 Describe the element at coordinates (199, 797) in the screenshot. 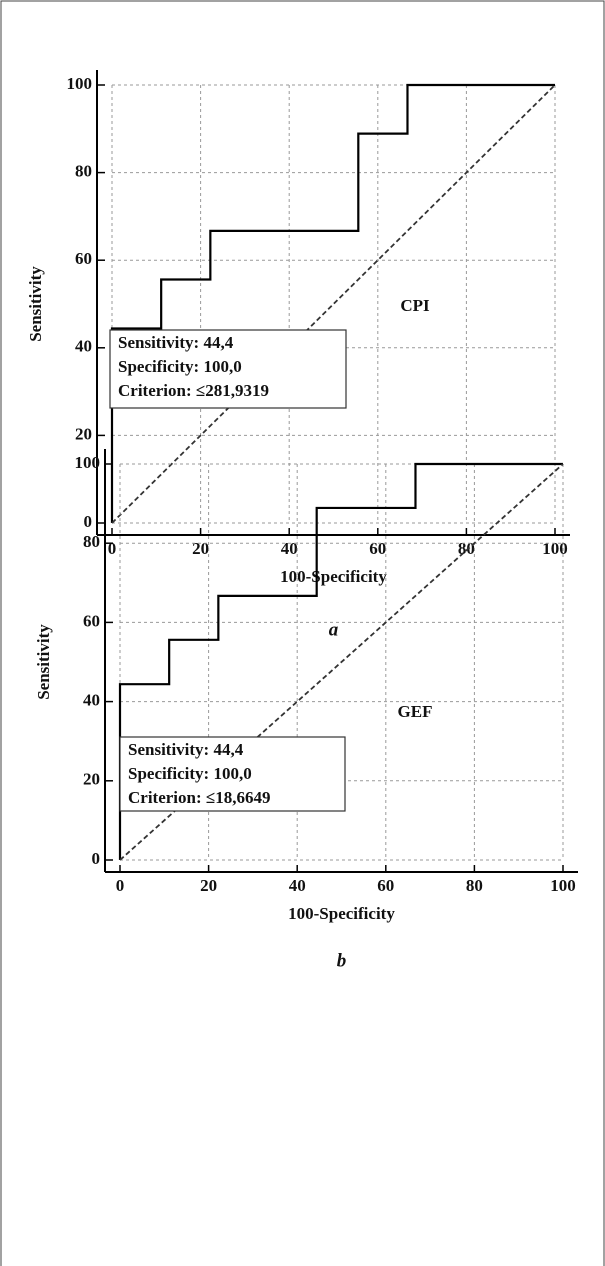

I see `annotation-text: Criterion: ≤18,6649` at that location.